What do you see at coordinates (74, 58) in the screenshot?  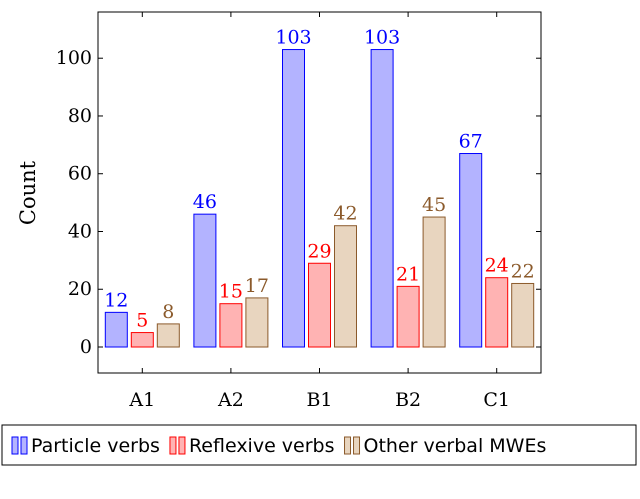 I see `y-tick-label: 100` at bounding box center [74, 58].